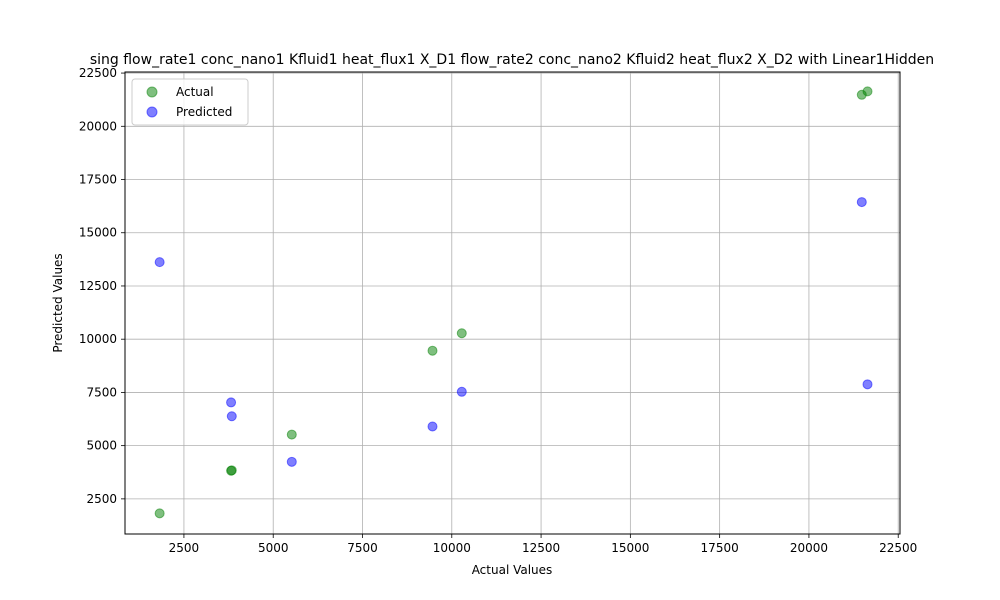 This screenshot has width=1000, height=600. I want to click on x-tick-label: 17500, so click(720, 548).